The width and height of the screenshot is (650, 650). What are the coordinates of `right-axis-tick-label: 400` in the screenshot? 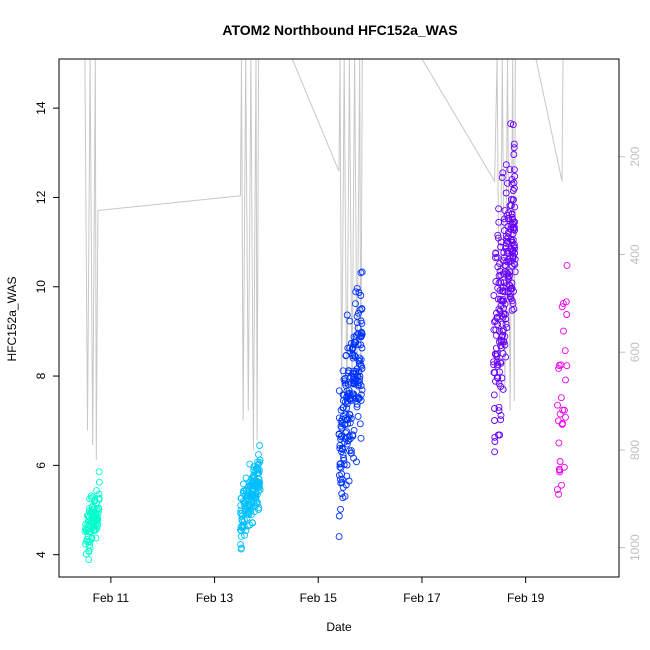 It's located at (635, 254).